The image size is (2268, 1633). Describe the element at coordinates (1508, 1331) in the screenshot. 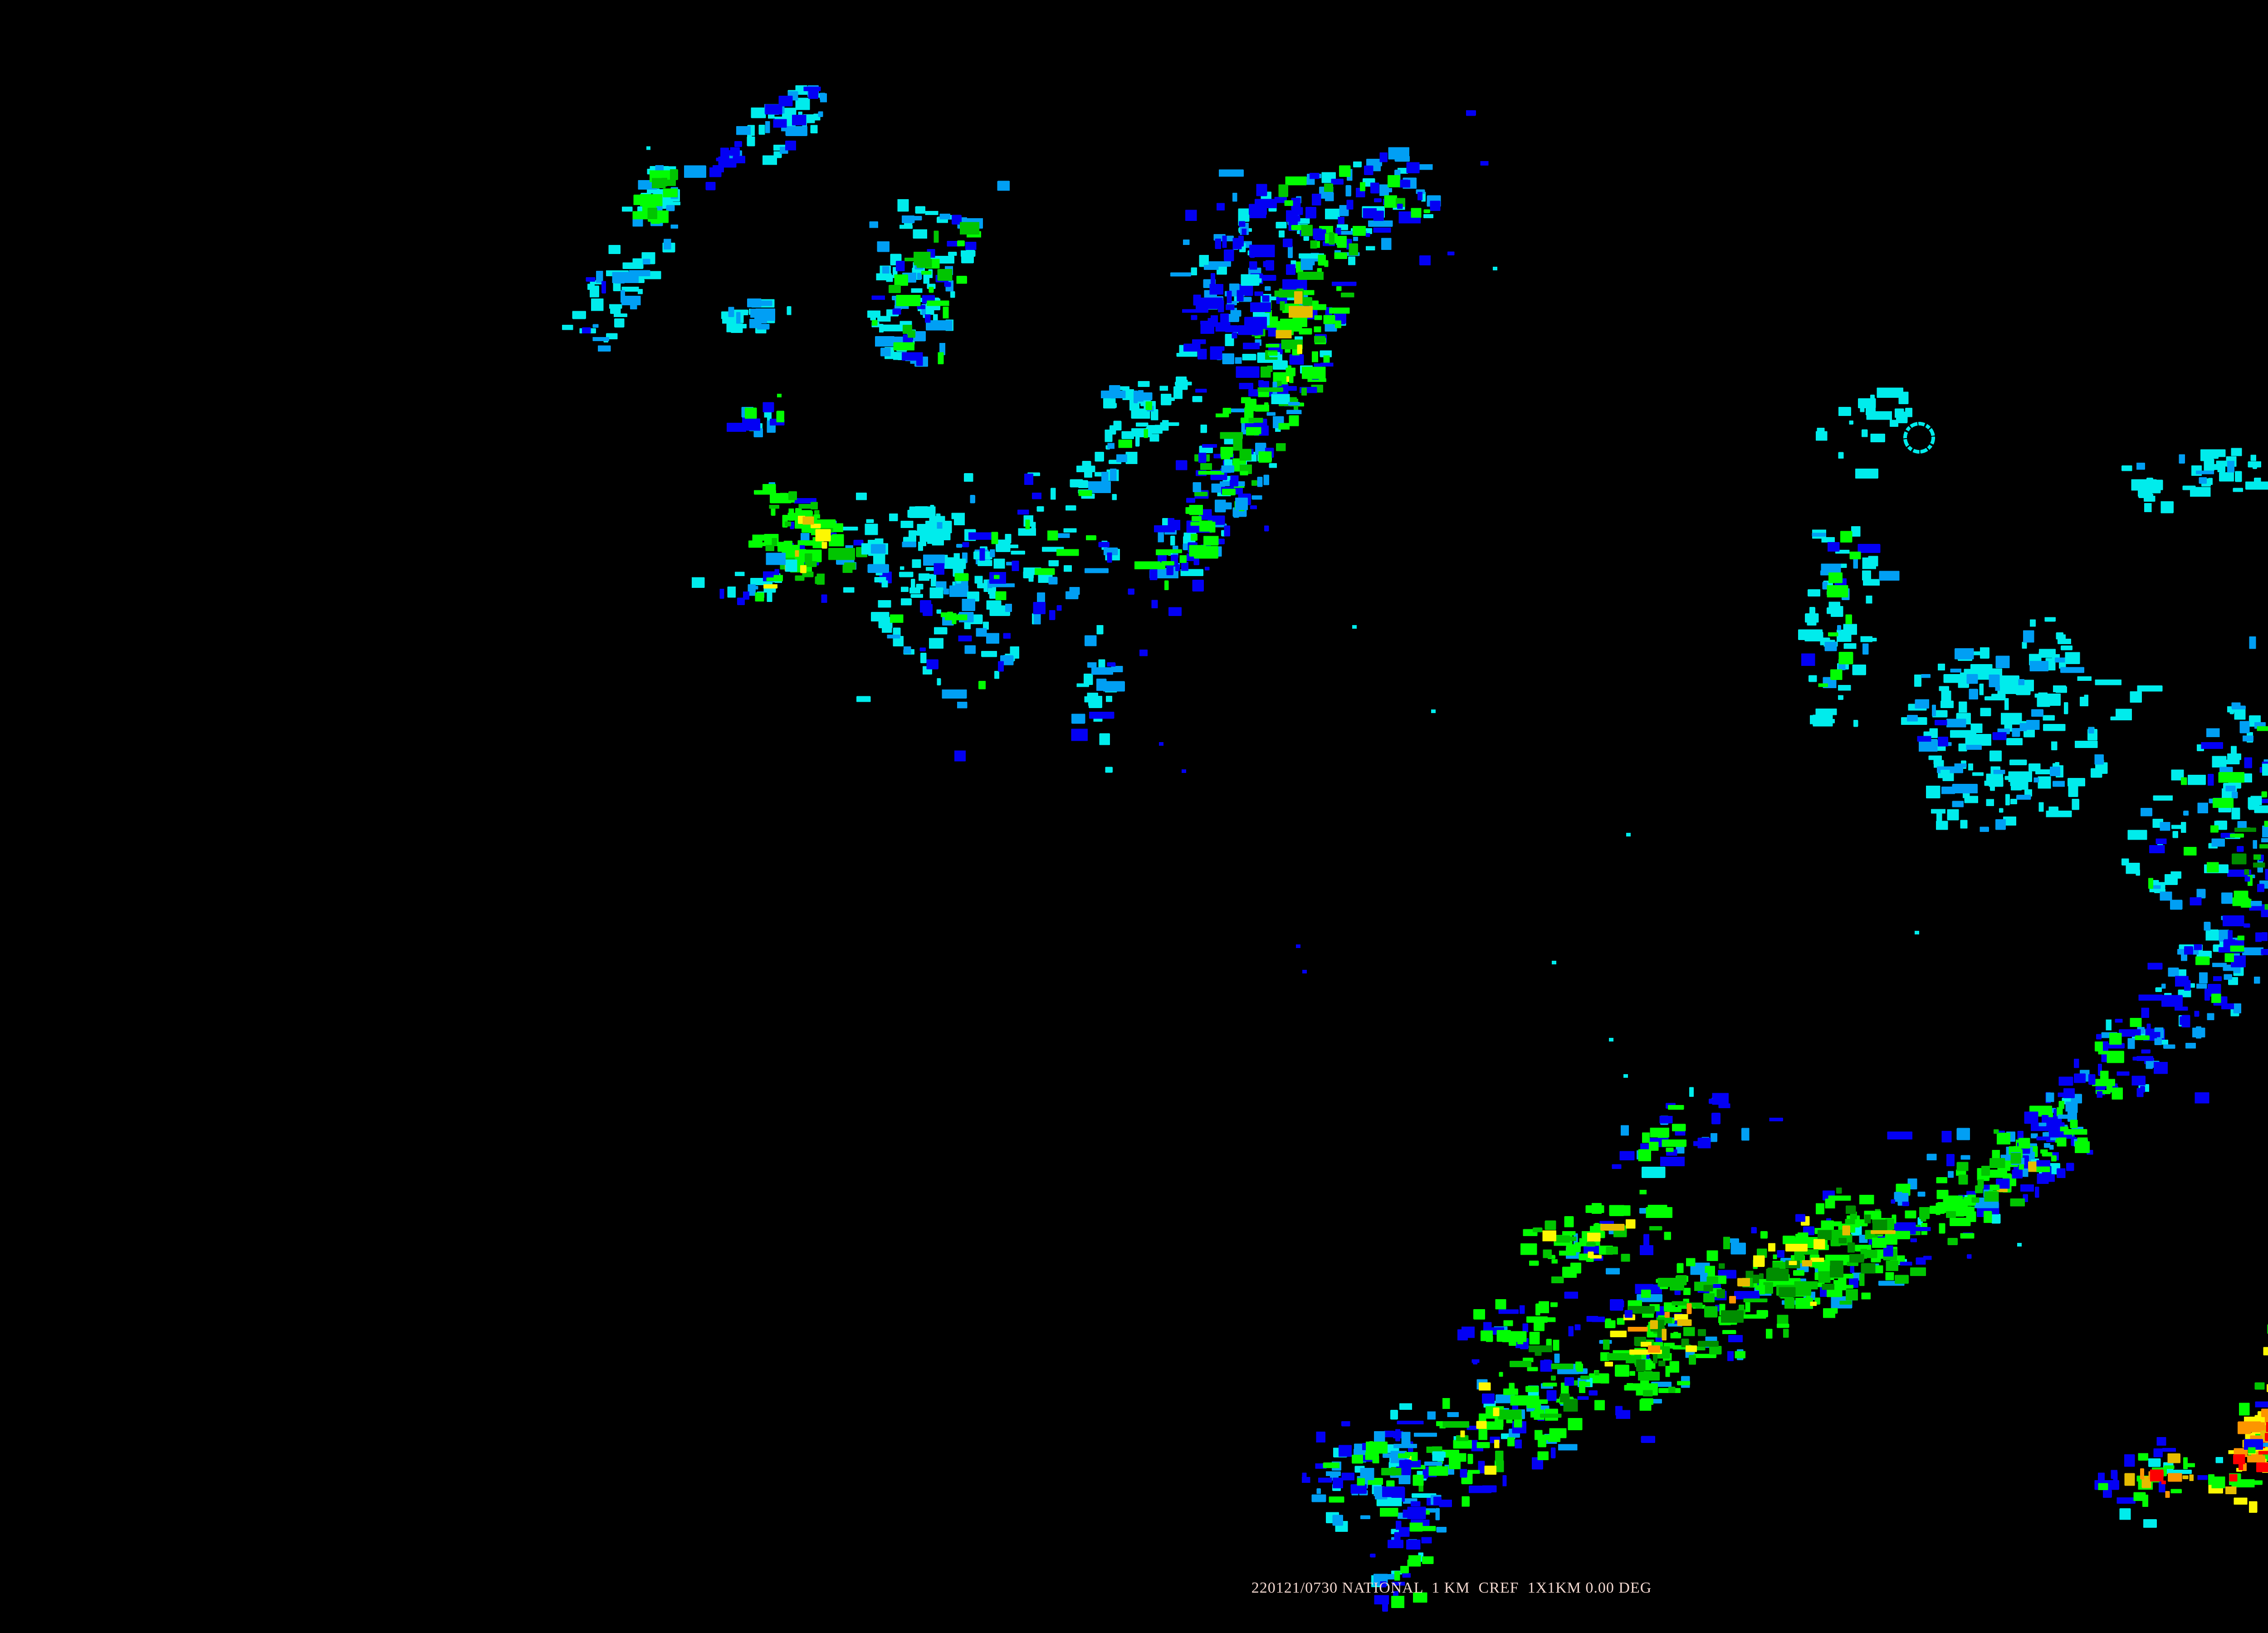

I see `echo-cluster-south-nw-bits` at that location.